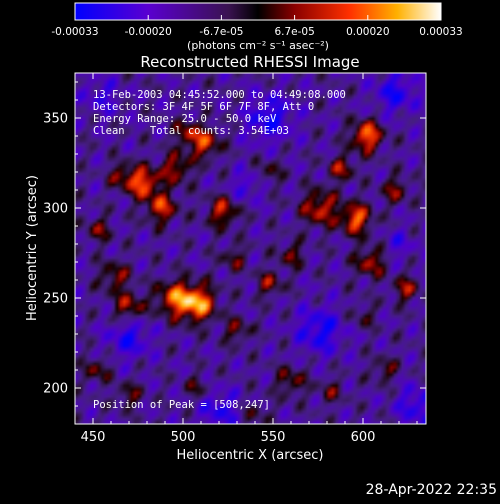 The width and height of the screenshot is (500, 504). I want to click on detectors-annotation: Detectors: 3F 4F 5F 6F 7F 8F, Att 0, so click(203, 107).